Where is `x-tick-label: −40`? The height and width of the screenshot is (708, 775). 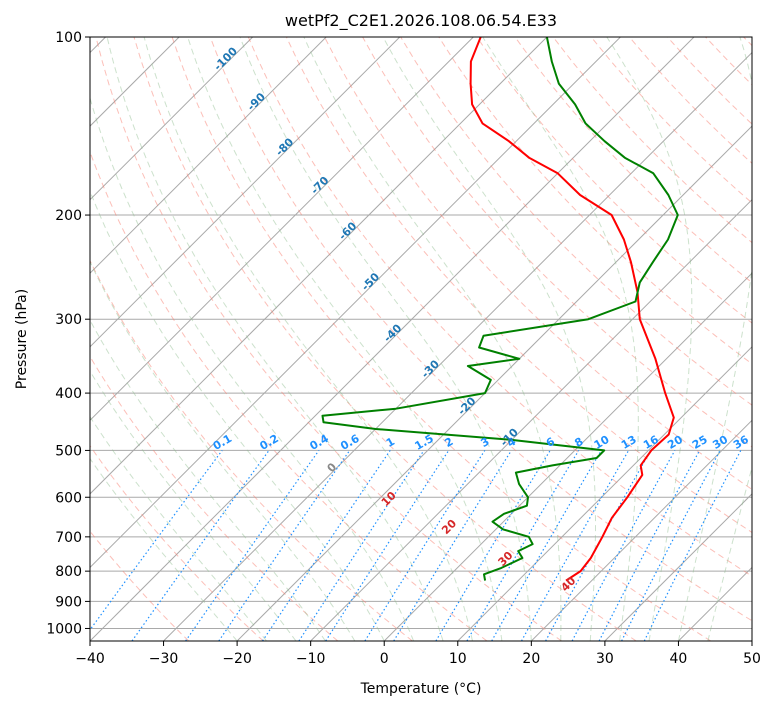
x-tick-label: −40 is located at coordinates (90, 659).